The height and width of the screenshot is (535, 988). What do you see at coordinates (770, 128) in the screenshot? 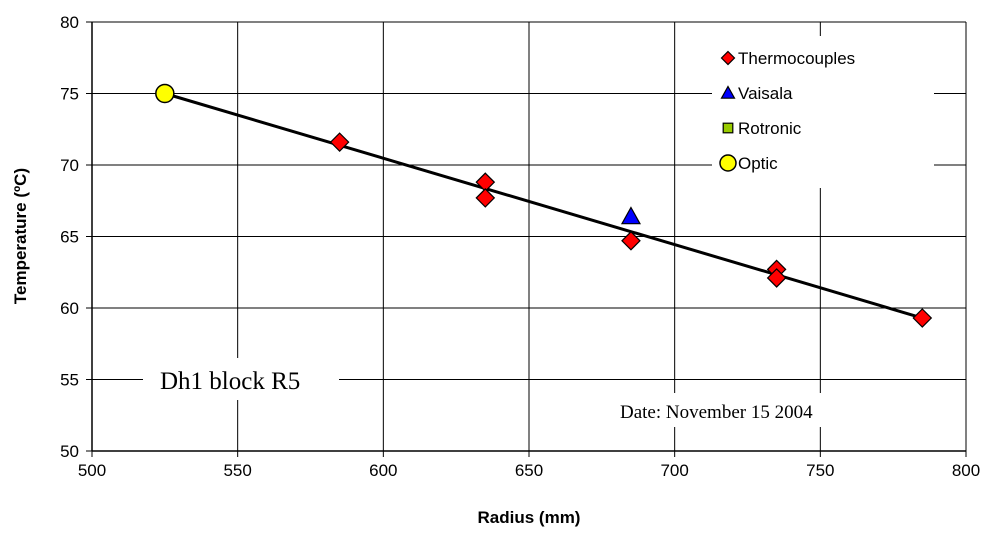
I see `legend-label-rotronic: Rotronic` at bounding box center [770, 128].